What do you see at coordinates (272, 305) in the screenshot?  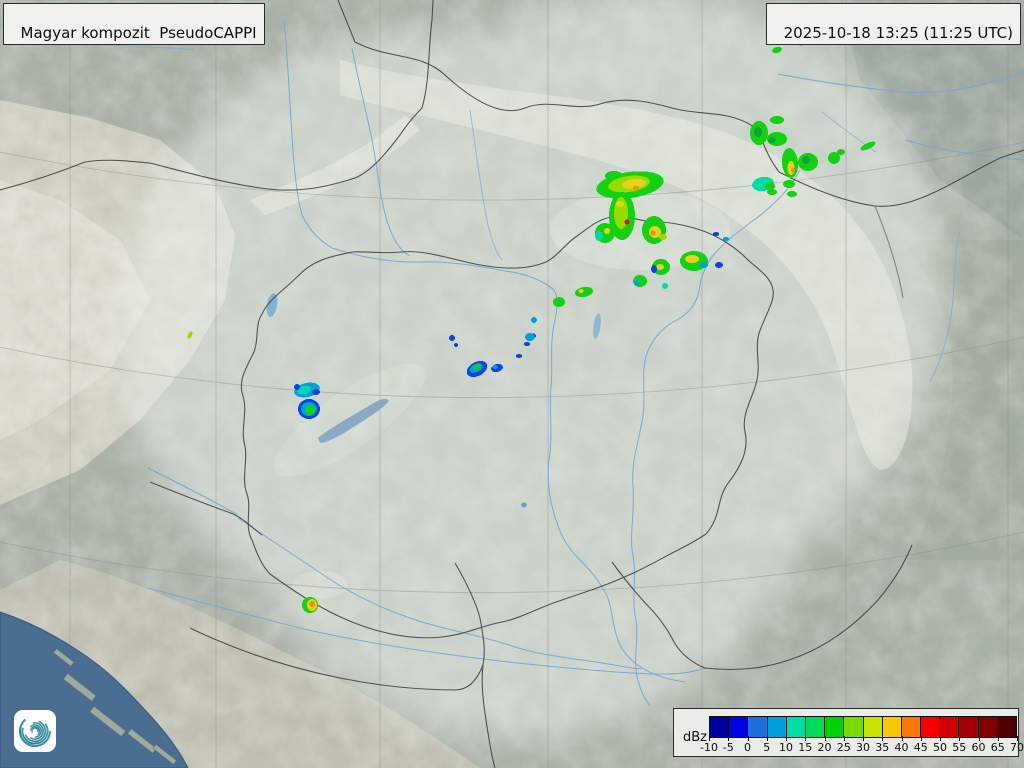 I see `lake-ferto` at bounding box center [272, 305].